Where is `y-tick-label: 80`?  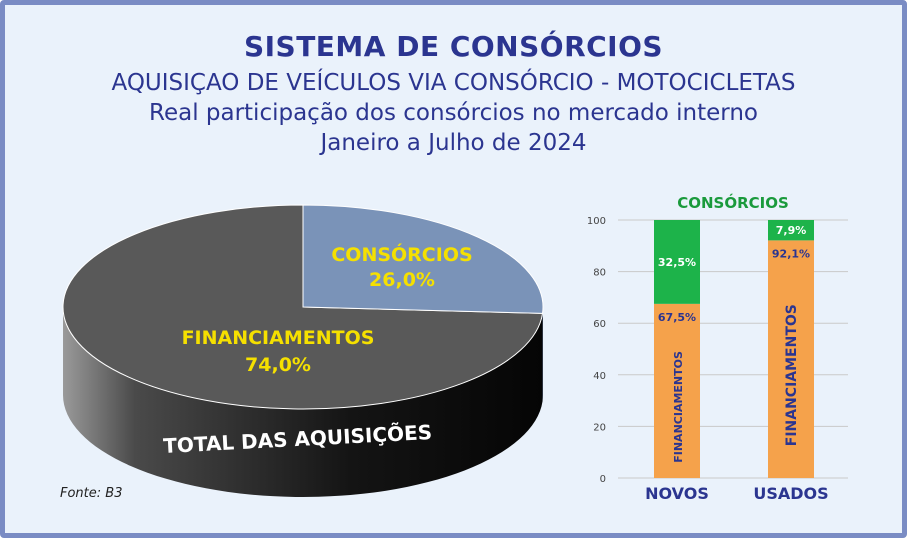
y-tick-label: 80 is located at coordinates (599, 273).